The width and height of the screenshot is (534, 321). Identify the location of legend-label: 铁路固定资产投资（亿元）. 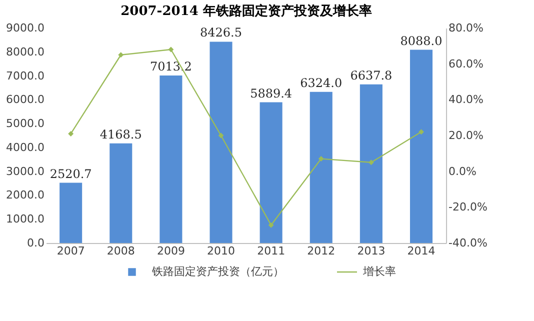
(217, 271).